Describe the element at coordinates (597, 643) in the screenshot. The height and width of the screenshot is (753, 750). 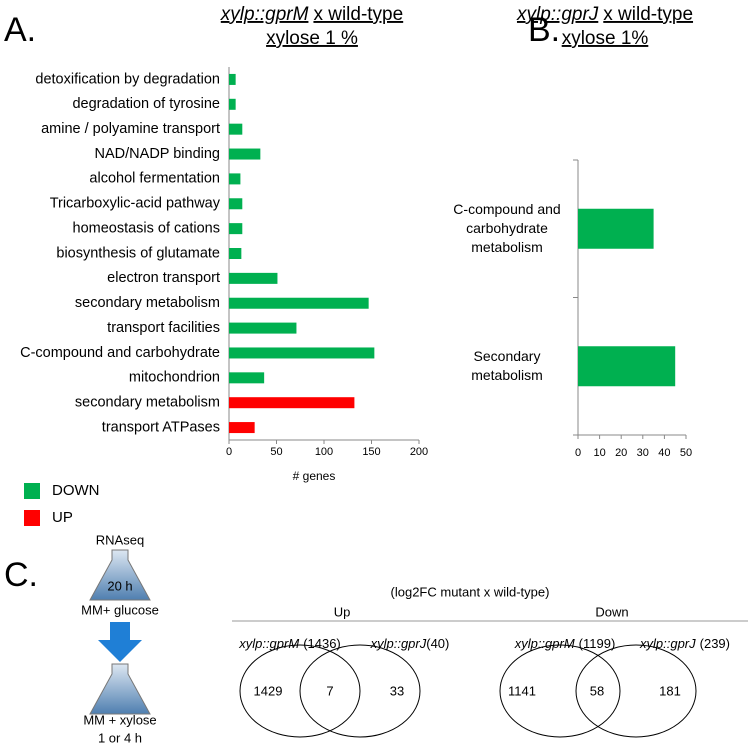
I see `set-count: (1199)` at that location.